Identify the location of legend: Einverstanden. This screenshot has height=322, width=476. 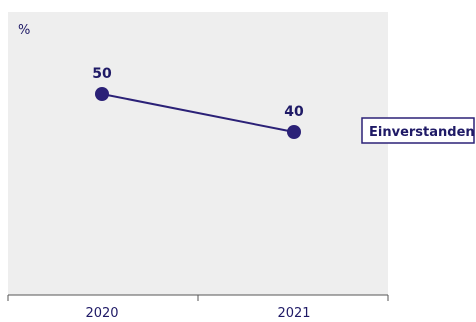
(418, 130).